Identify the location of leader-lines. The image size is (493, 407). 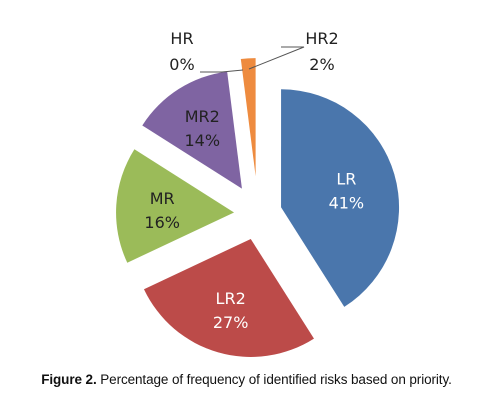
(252, 59).